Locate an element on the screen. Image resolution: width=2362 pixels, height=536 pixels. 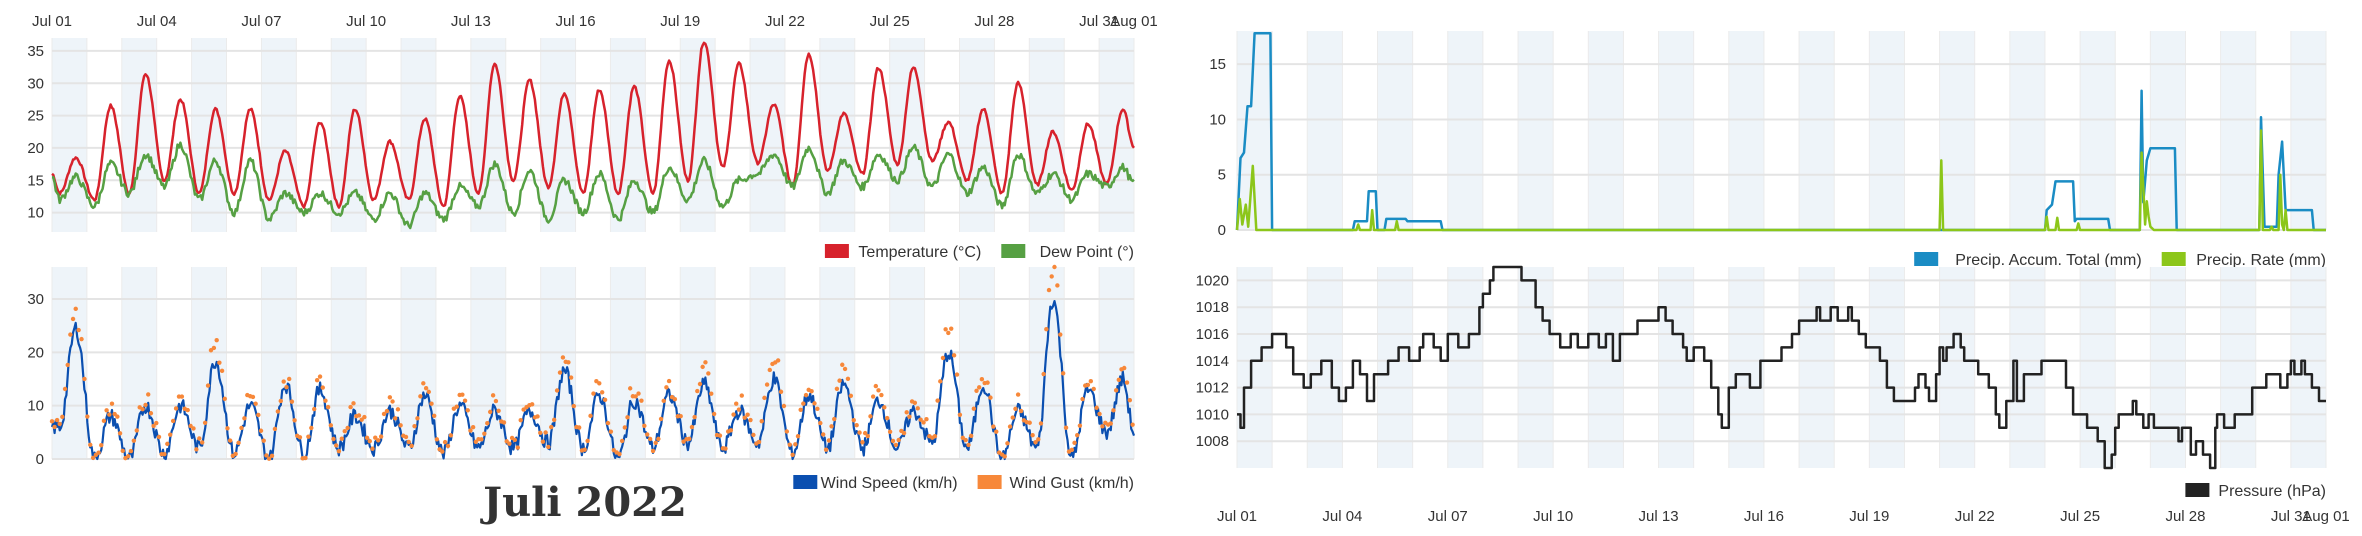
y-tick-label: 0 is located at coordinates (1222, 230).